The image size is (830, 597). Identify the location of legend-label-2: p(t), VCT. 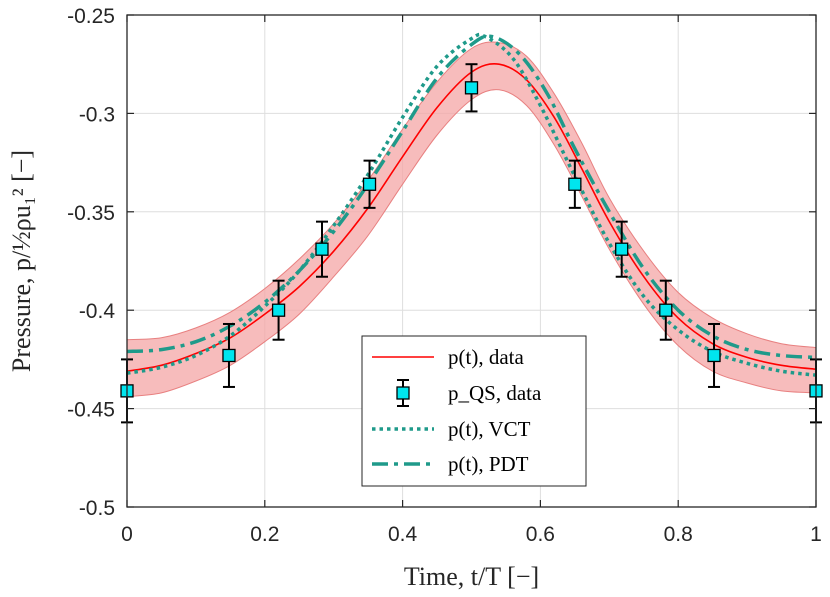
(489, 429).